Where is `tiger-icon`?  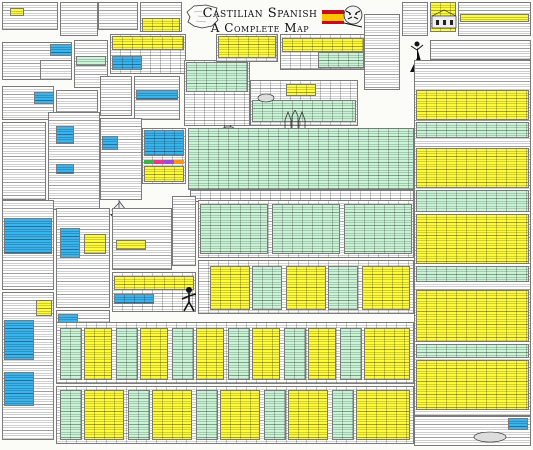
tiger-icon is located at coordinates (353, 16).